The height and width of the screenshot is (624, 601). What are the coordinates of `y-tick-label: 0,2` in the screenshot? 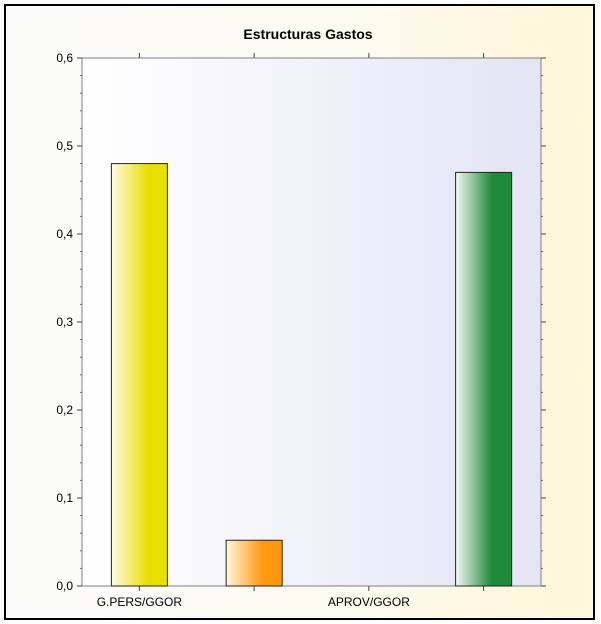 It's located at (64, 410).